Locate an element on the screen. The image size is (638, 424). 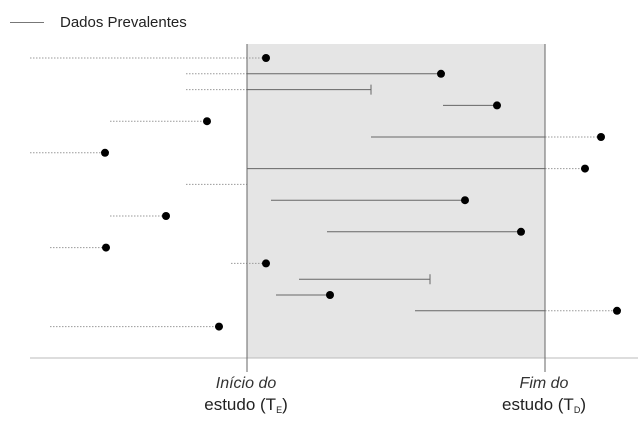
study-start-label: Início do estudo (TE) is located at coordinates (246, 397).